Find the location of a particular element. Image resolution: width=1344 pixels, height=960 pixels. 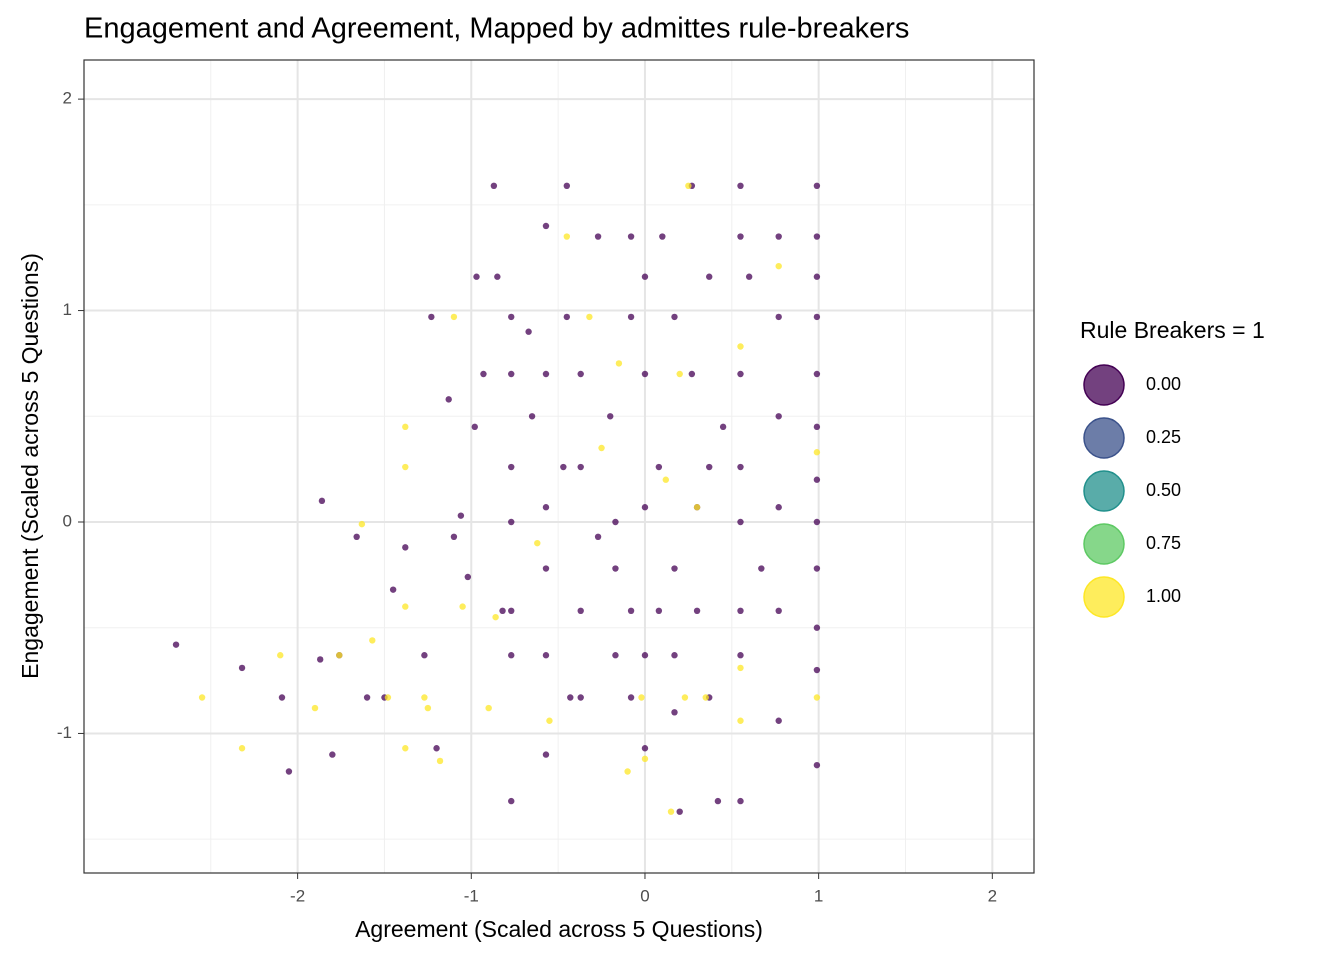

x-axis-title: Agreement (Scaled across 5 Questions) is located at coordinates (559, 929).